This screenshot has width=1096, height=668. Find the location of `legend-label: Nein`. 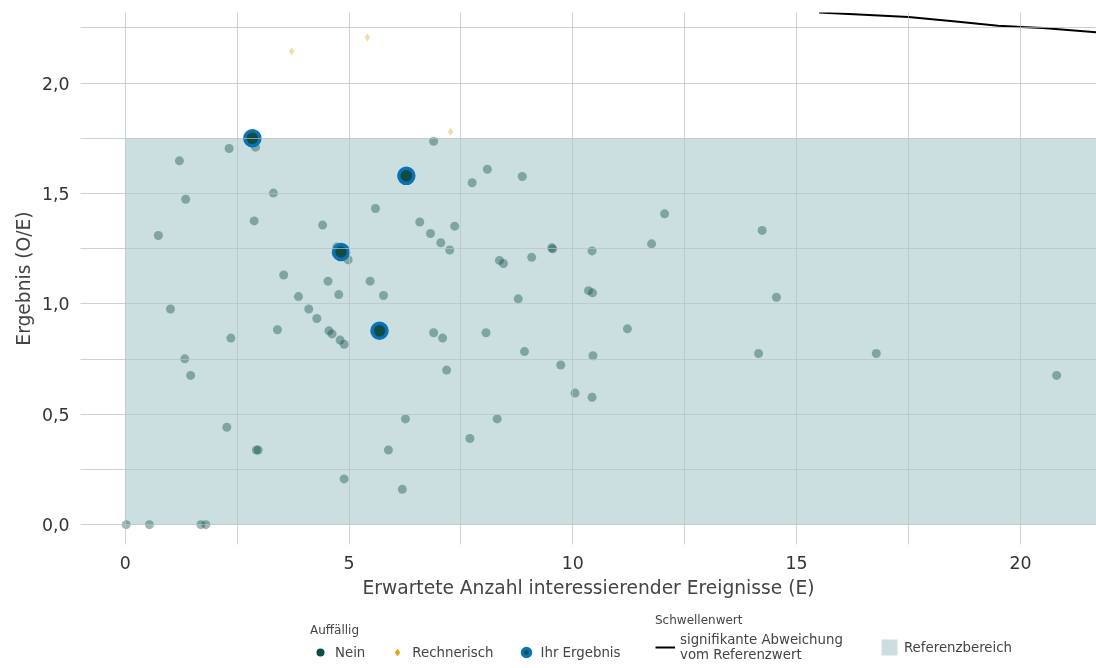

legend-label: Nein is located at coordinates (350, 652).